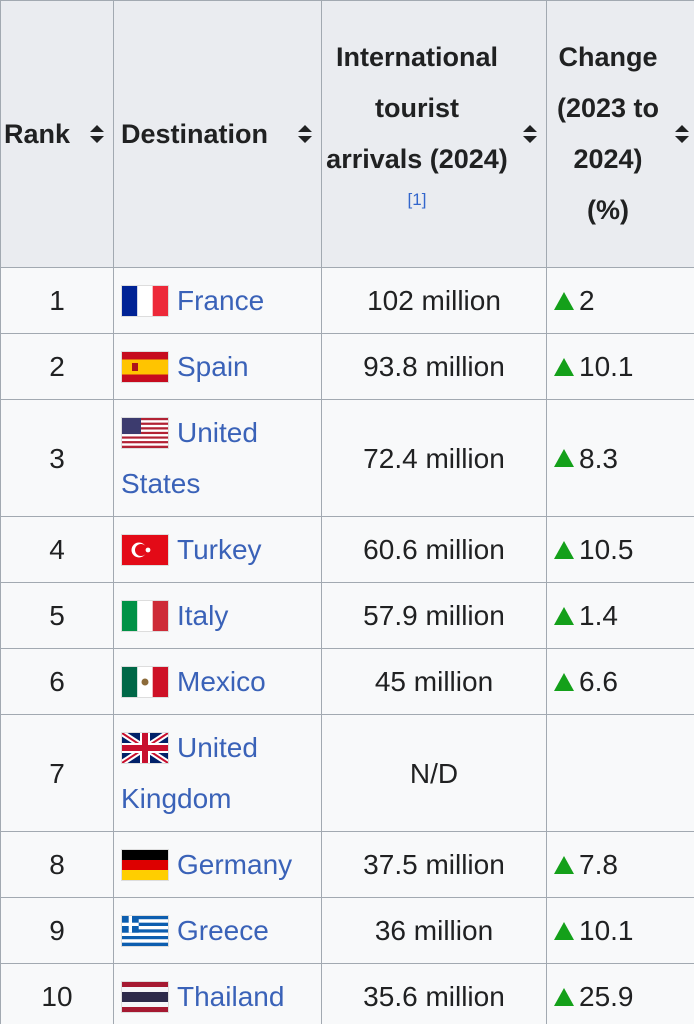  I want to click on country-link: Italy, so click(203, 615).